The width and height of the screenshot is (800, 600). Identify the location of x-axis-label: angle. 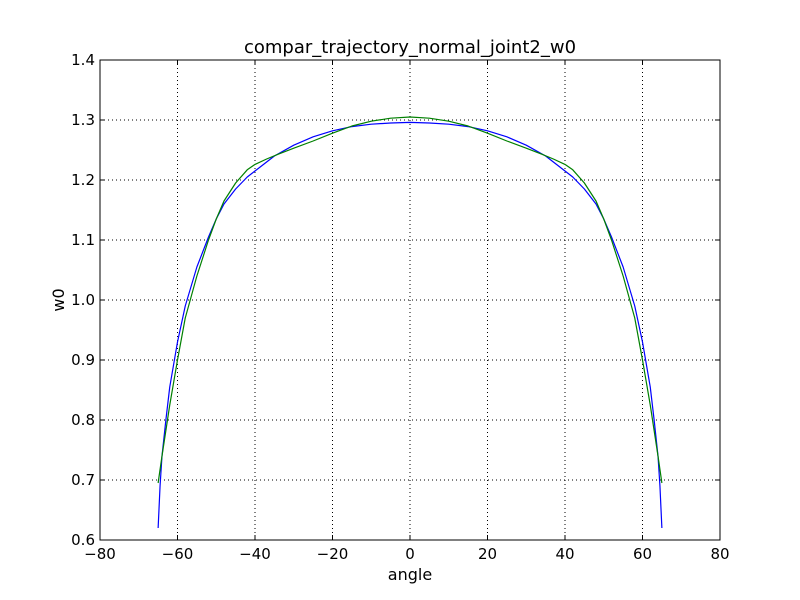
(410, 574).